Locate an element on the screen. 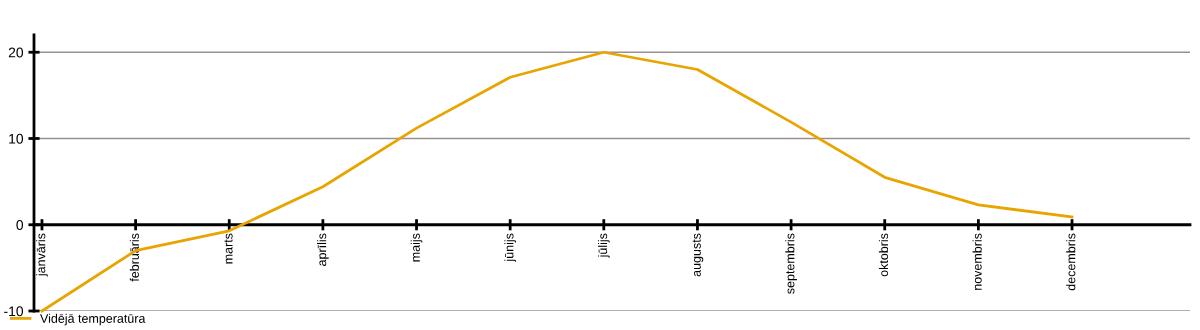 The width and height of the screenshot is (1200, 330). x-tick-label: februāris is located at coordinates (134, 257).